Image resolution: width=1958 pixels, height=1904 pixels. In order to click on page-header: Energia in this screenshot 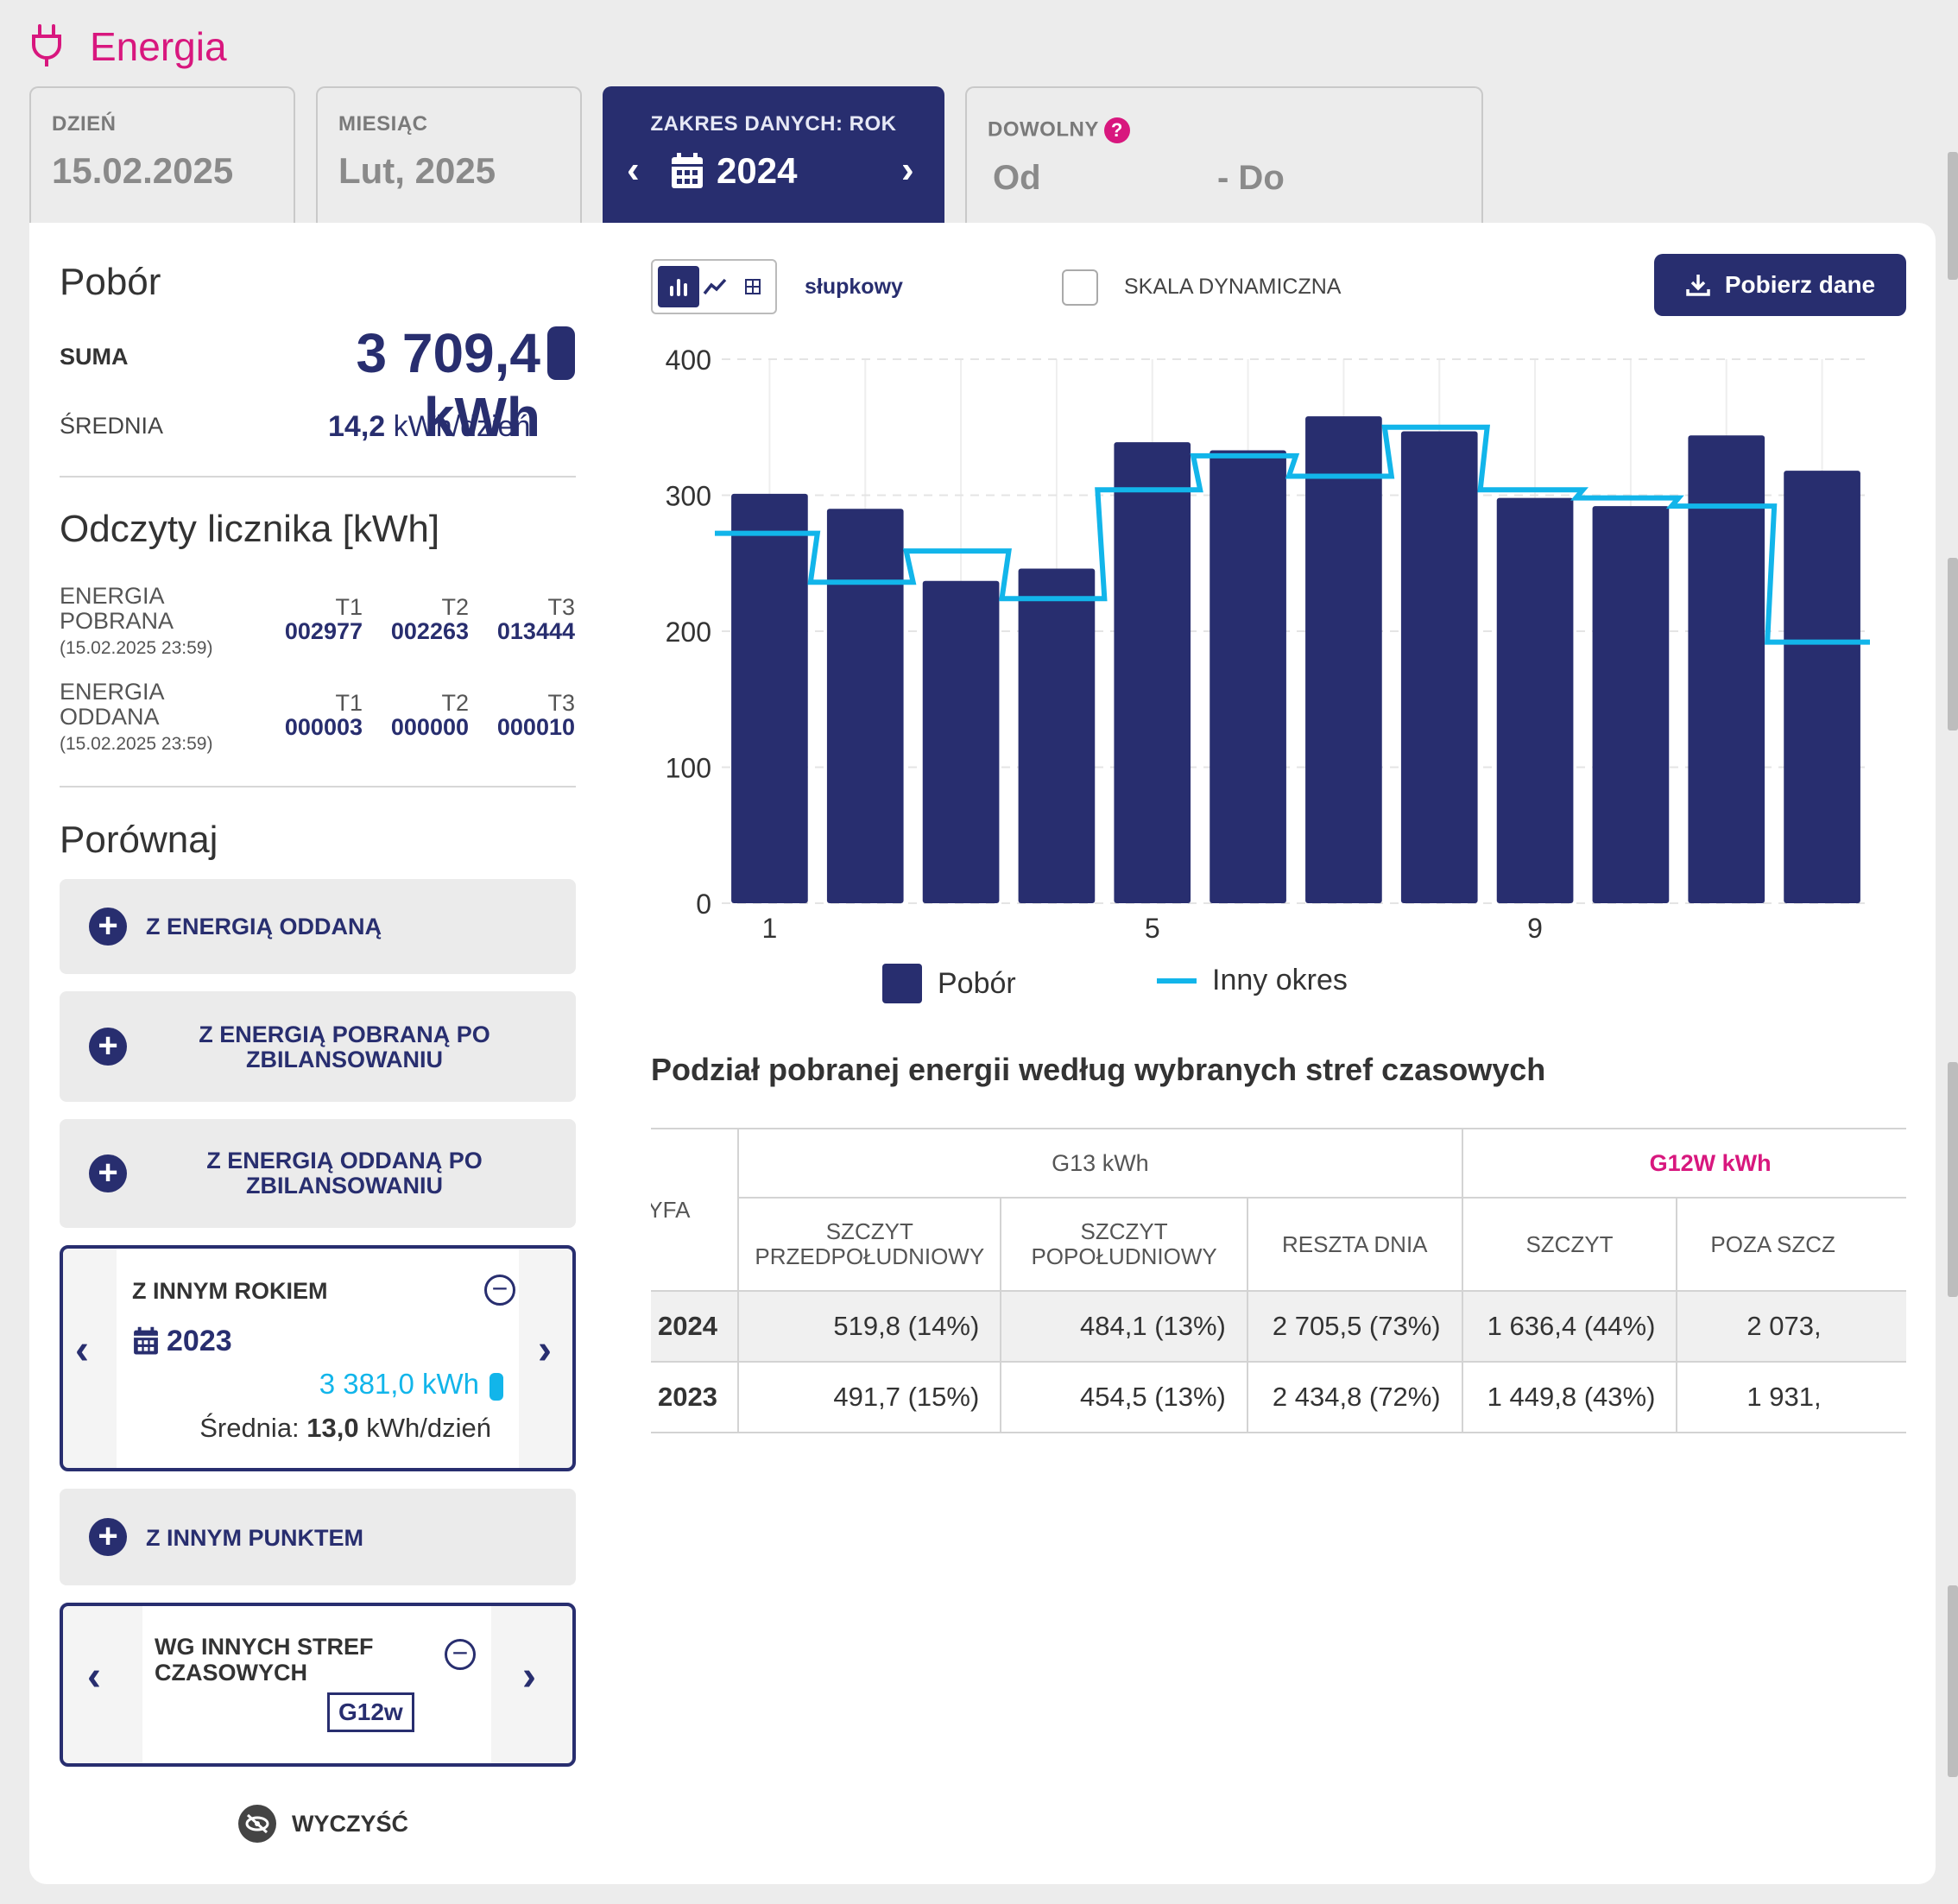, I will do `click(128, 47)`.